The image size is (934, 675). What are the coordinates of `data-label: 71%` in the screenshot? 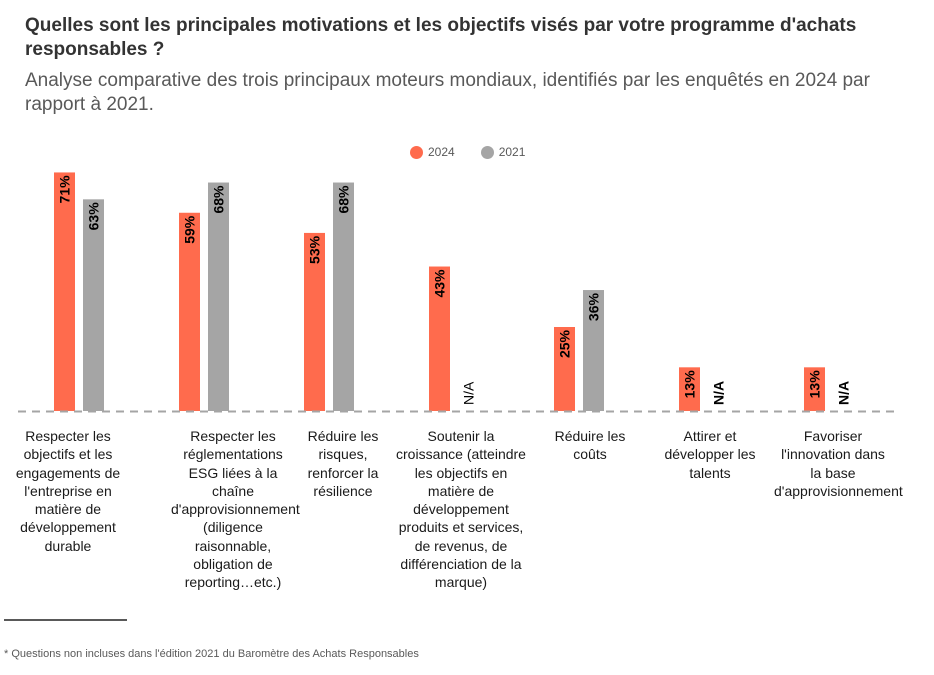 It's located at (65, 189).